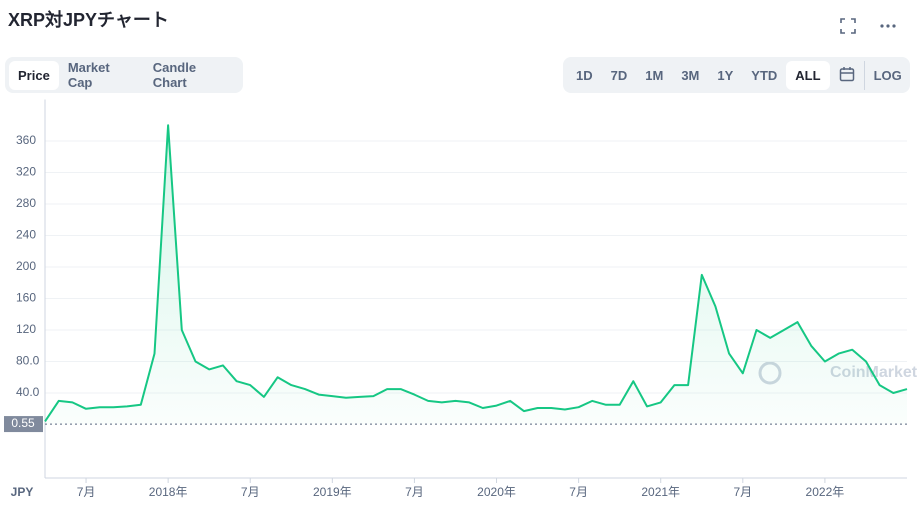  Describe the element at coordinates (26, 329) in the screenshot. I see `y-tick-label: 120` at that location.